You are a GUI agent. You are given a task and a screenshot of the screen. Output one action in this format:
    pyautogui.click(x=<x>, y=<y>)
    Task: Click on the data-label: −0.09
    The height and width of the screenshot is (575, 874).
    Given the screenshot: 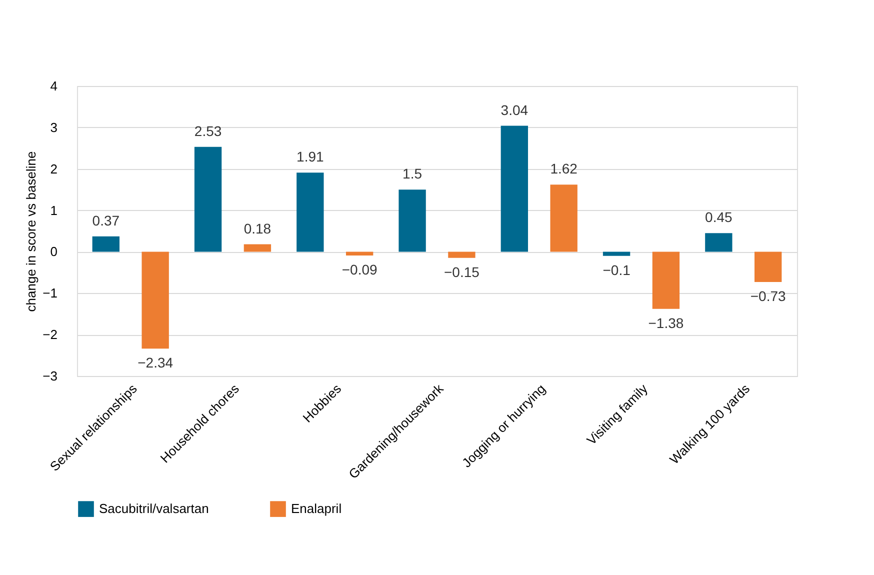 What is the action you would take?
    pyautogui.click(x=360, y=269)
    